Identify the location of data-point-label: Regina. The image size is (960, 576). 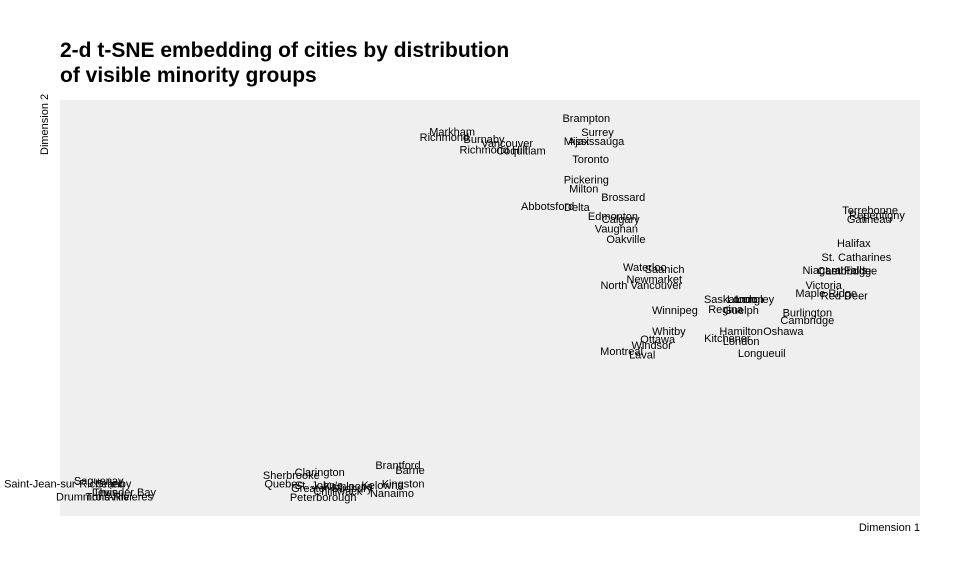
(726, 310).